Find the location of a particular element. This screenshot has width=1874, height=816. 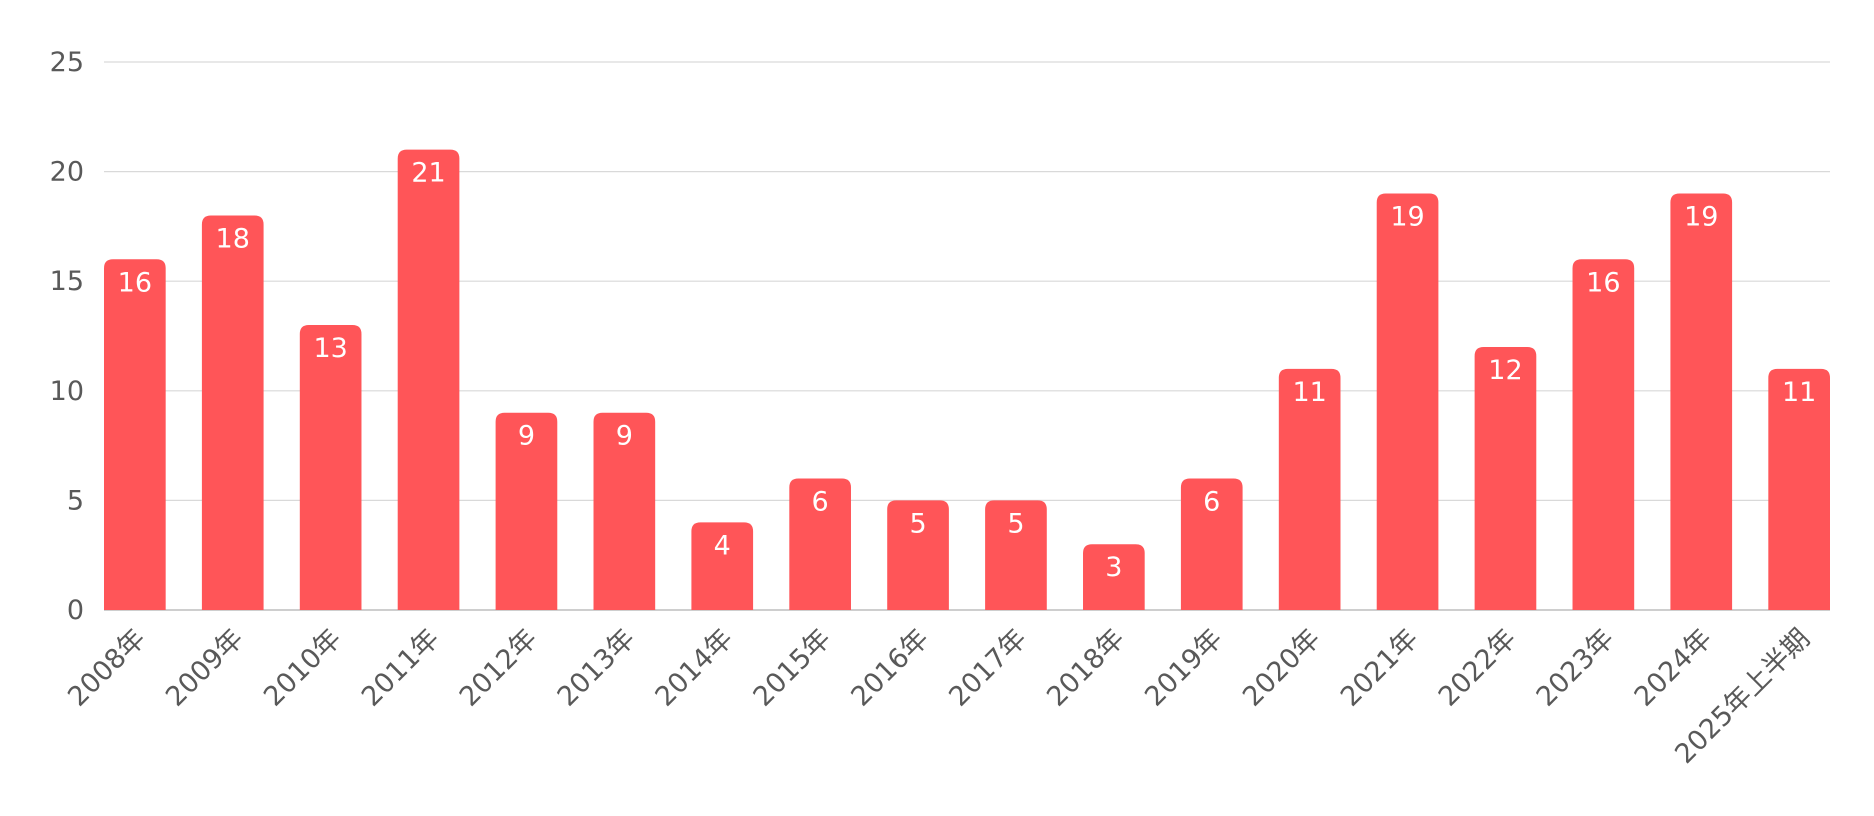

bar-2022年 is located at coordinates (1505, 478).